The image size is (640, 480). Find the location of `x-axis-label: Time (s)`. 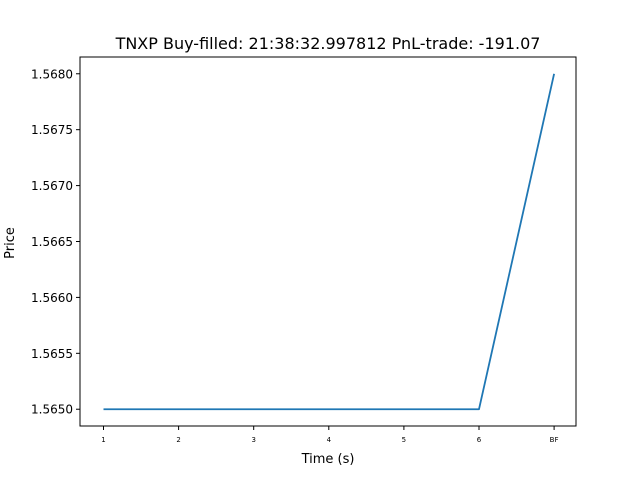

x-axis-label: Time (s) is located at coordinates (328, 459).